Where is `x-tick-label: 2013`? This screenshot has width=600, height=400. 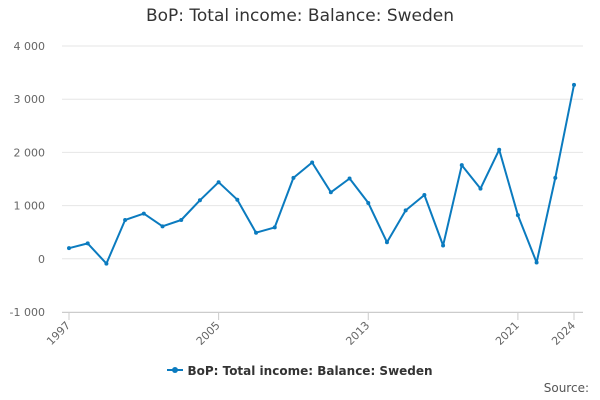 x-tick-label: 2013 is located at coordinates (357, 333).